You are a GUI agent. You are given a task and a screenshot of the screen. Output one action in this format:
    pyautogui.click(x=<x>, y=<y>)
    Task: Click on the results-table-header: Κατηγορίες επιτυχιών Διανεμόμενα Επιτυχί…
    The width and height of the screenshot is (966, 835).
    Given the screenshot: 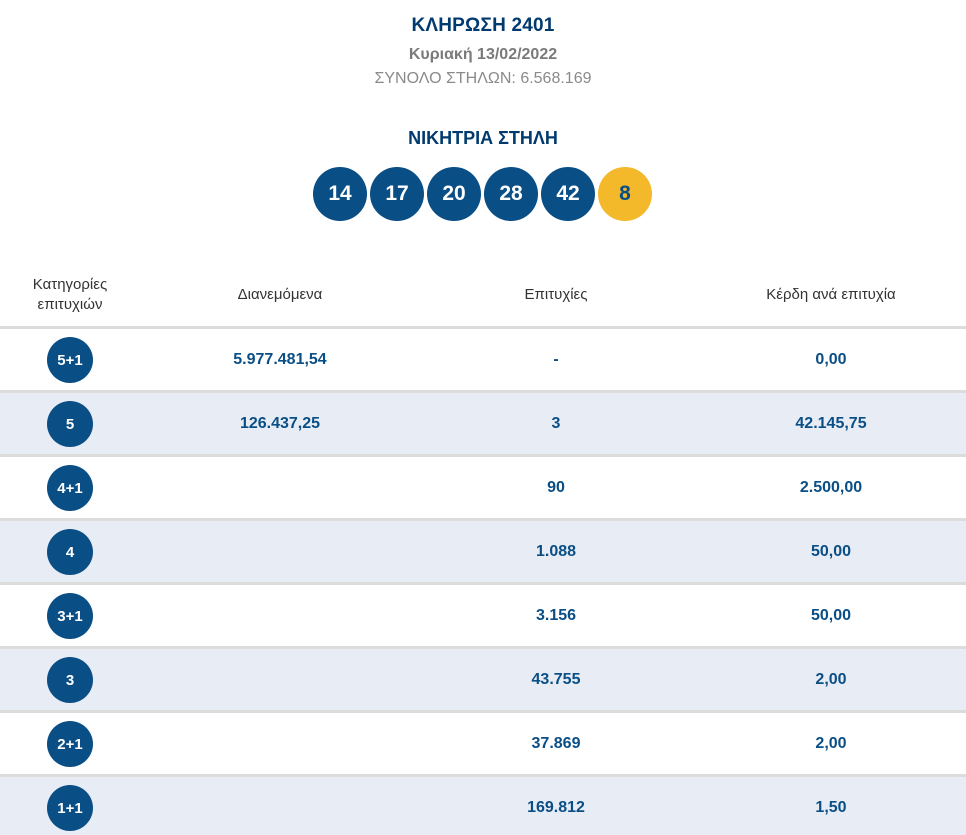 What is the action you would take?
    pyautogui.click(x=483, y=296)
    